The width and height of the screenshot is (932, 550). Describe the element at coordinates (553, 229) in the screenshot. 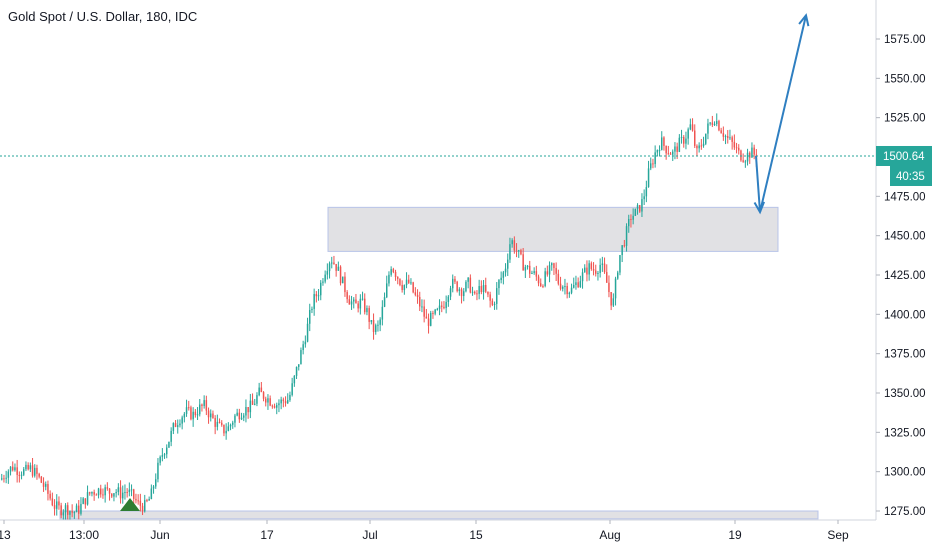

I see `resistance-zone` at that location.